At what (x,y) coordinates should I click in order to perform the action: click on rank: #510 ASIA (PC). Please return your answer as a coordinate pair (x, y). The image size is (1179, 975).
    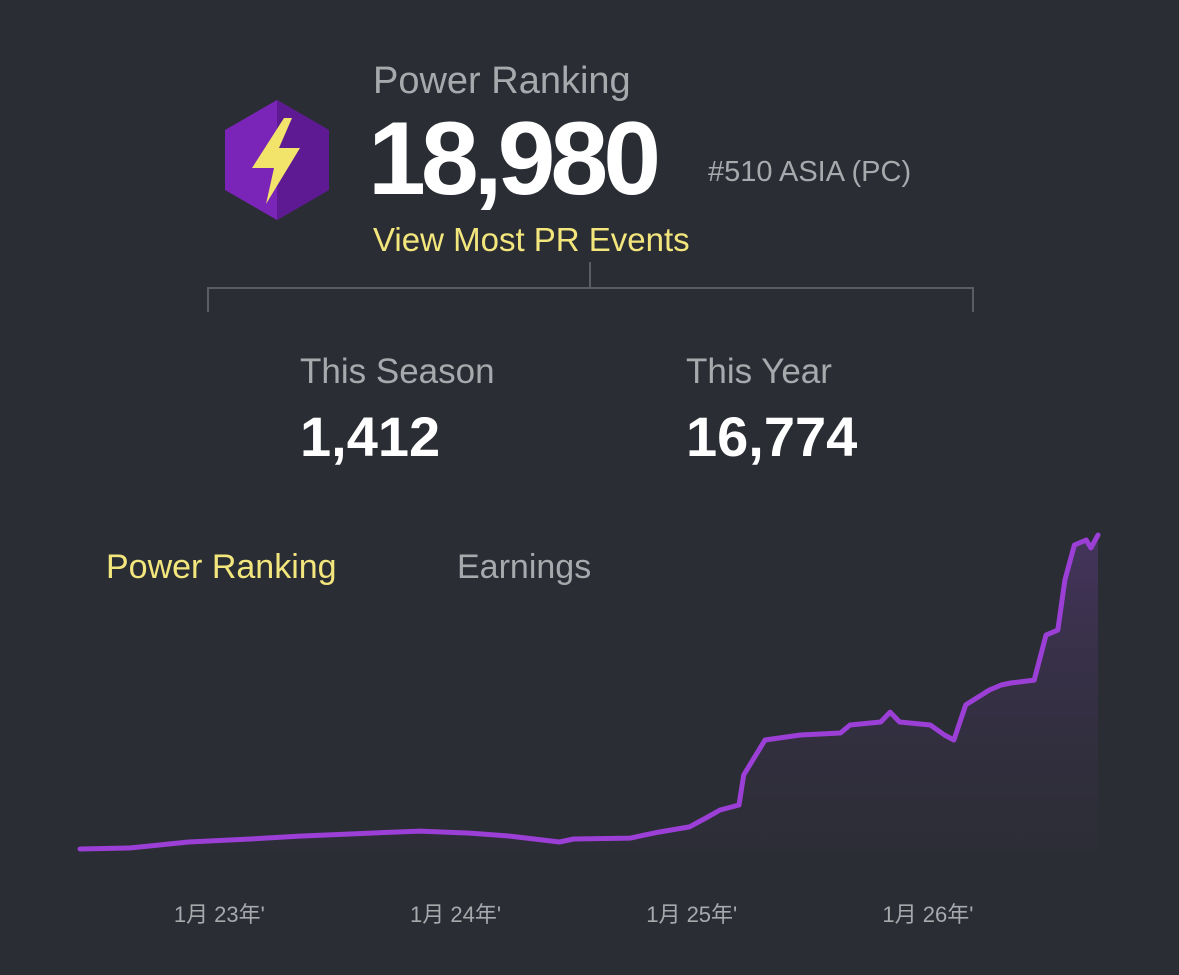
    Looking at the image, I should click on (810, 172).